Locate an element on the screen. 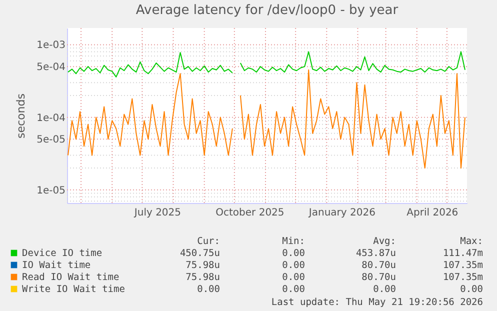  legend-label: Device IO time is located at coordinates (62, 253).